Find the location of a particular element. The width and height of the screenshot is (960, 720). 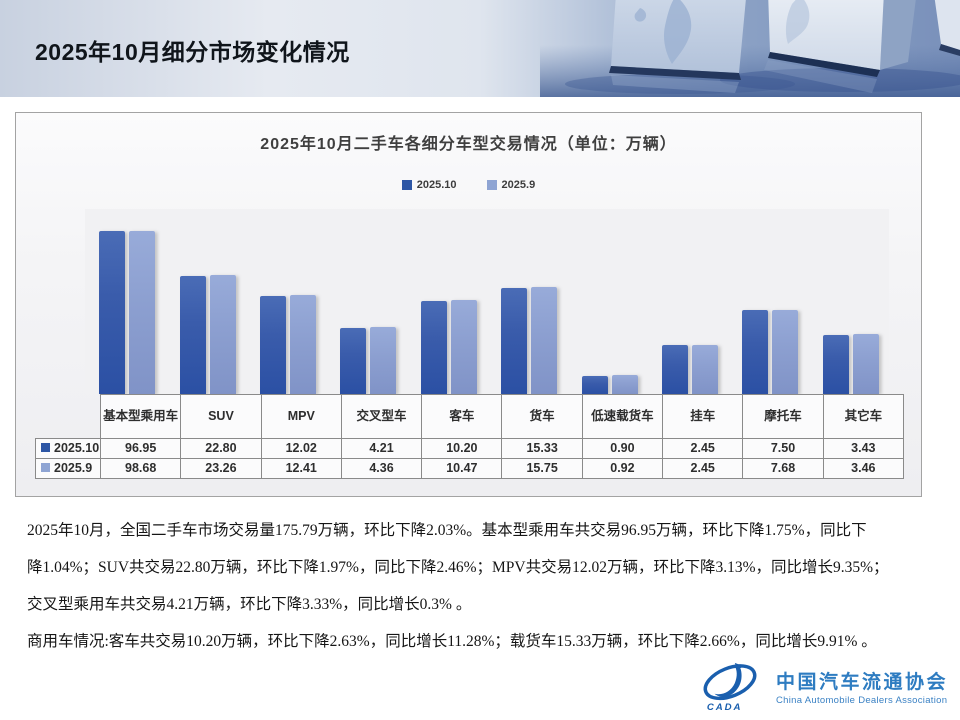

table-header-cell: SUV is located at coordinates (221, 416).